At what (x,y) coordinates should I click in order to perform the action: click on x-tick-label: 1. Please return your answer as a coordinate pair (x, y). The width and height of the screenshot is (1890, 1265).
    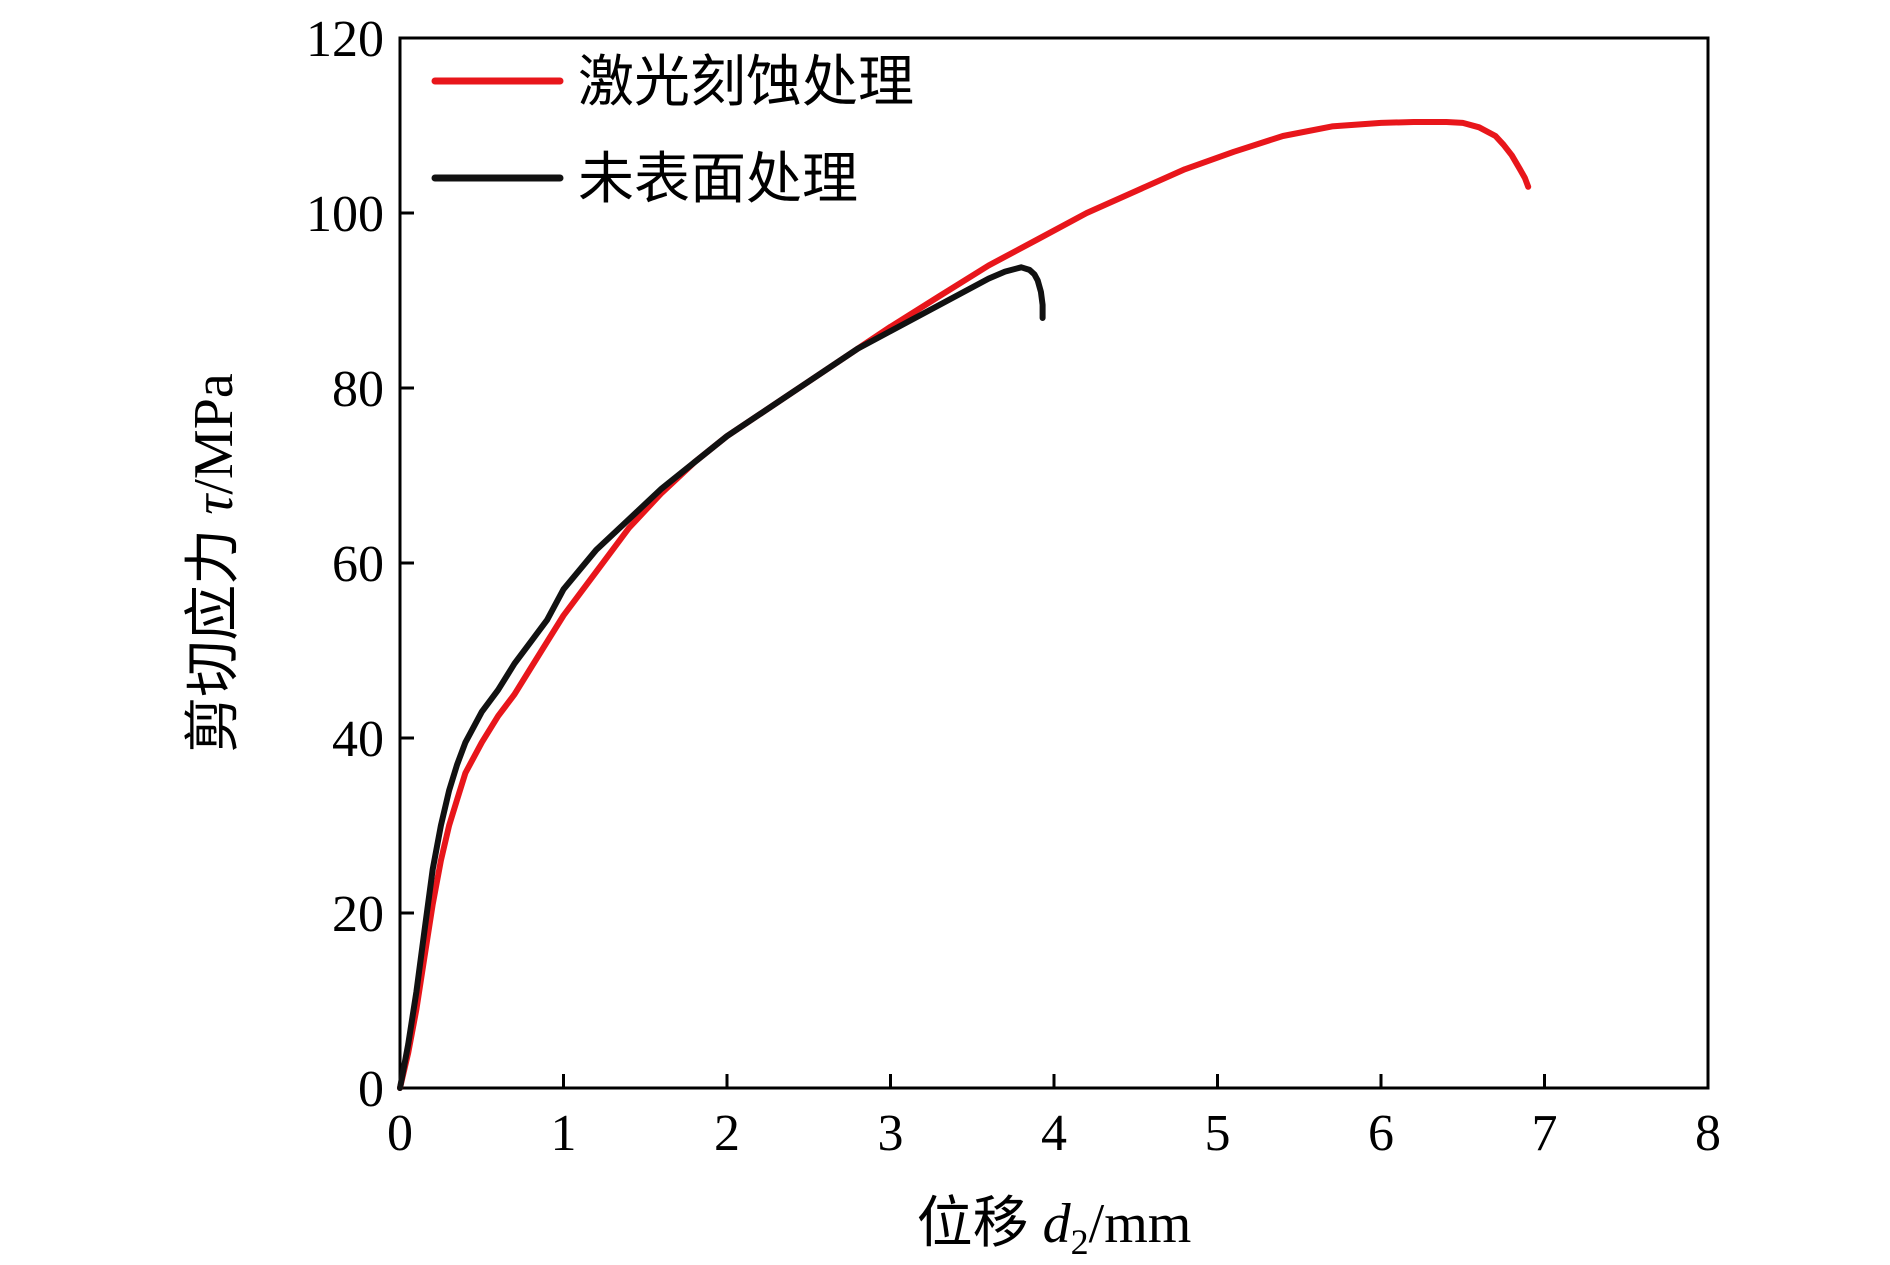
    Looking at the image, I should click on (564, 1133).